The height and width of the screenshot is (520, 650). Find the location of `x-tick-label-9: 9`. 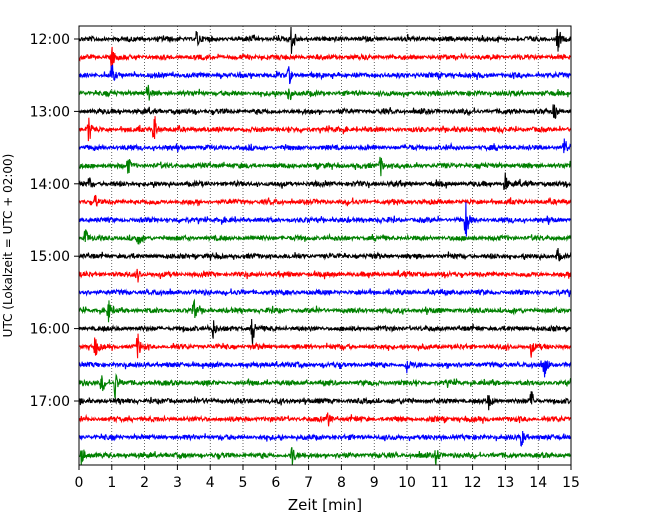

x-tick-label-9: 9 is located at coordinates (374, 483).